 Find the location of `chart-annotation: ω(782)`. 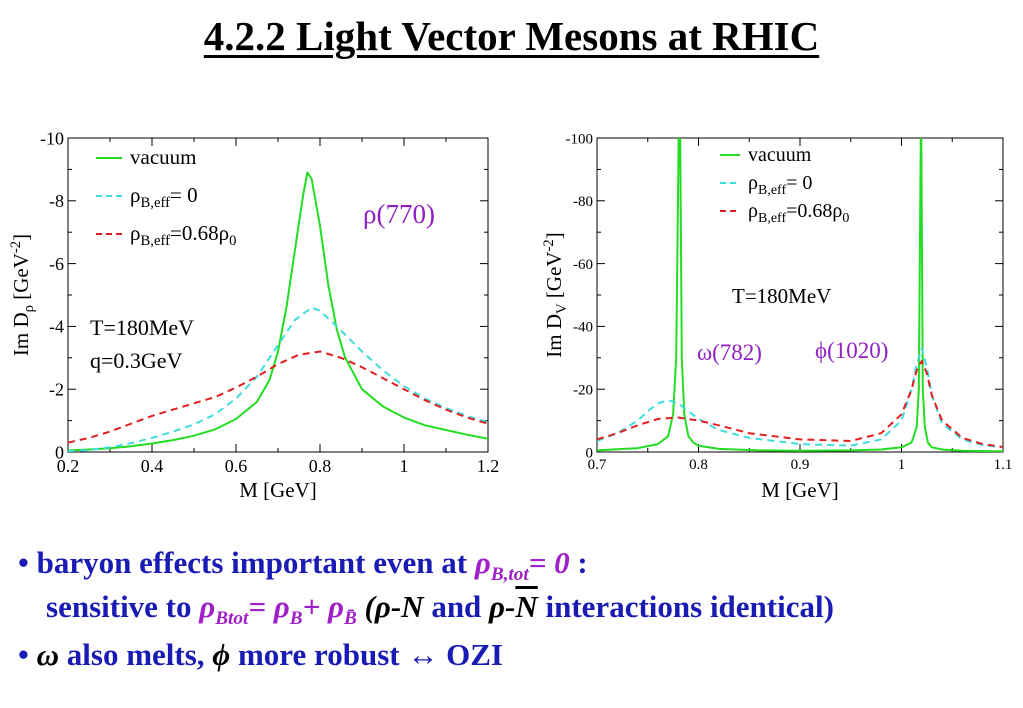

chart-annotation: ω(782) is located at coordinates (729, 352).